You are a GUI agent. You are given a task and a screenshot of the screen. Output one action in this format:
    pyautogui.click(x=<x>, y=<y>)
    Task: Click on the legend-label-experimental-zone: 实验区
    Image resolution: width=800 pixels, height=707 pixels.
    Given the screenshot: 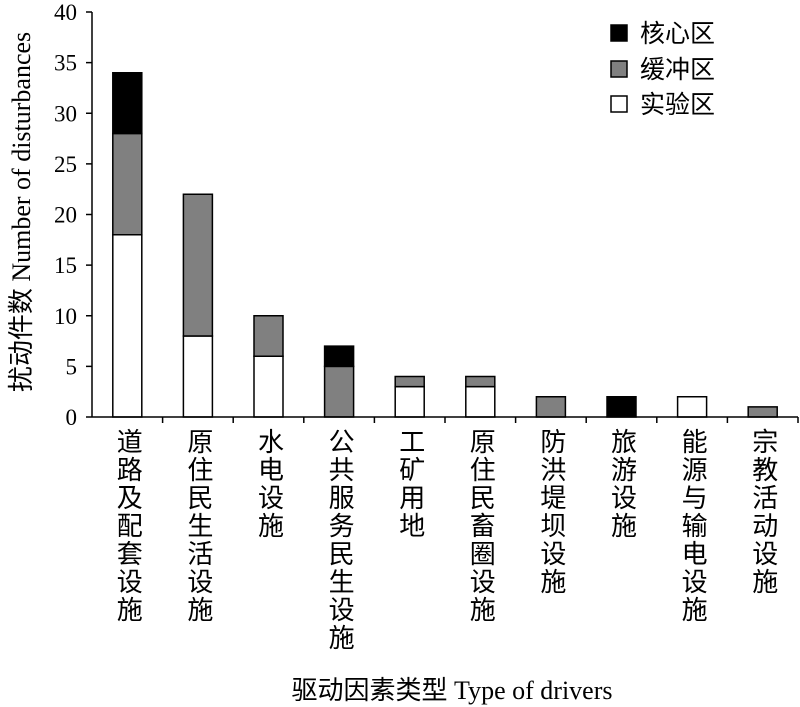 What is the action you would take?
    pyautogui.click(x=677, y=105)
    